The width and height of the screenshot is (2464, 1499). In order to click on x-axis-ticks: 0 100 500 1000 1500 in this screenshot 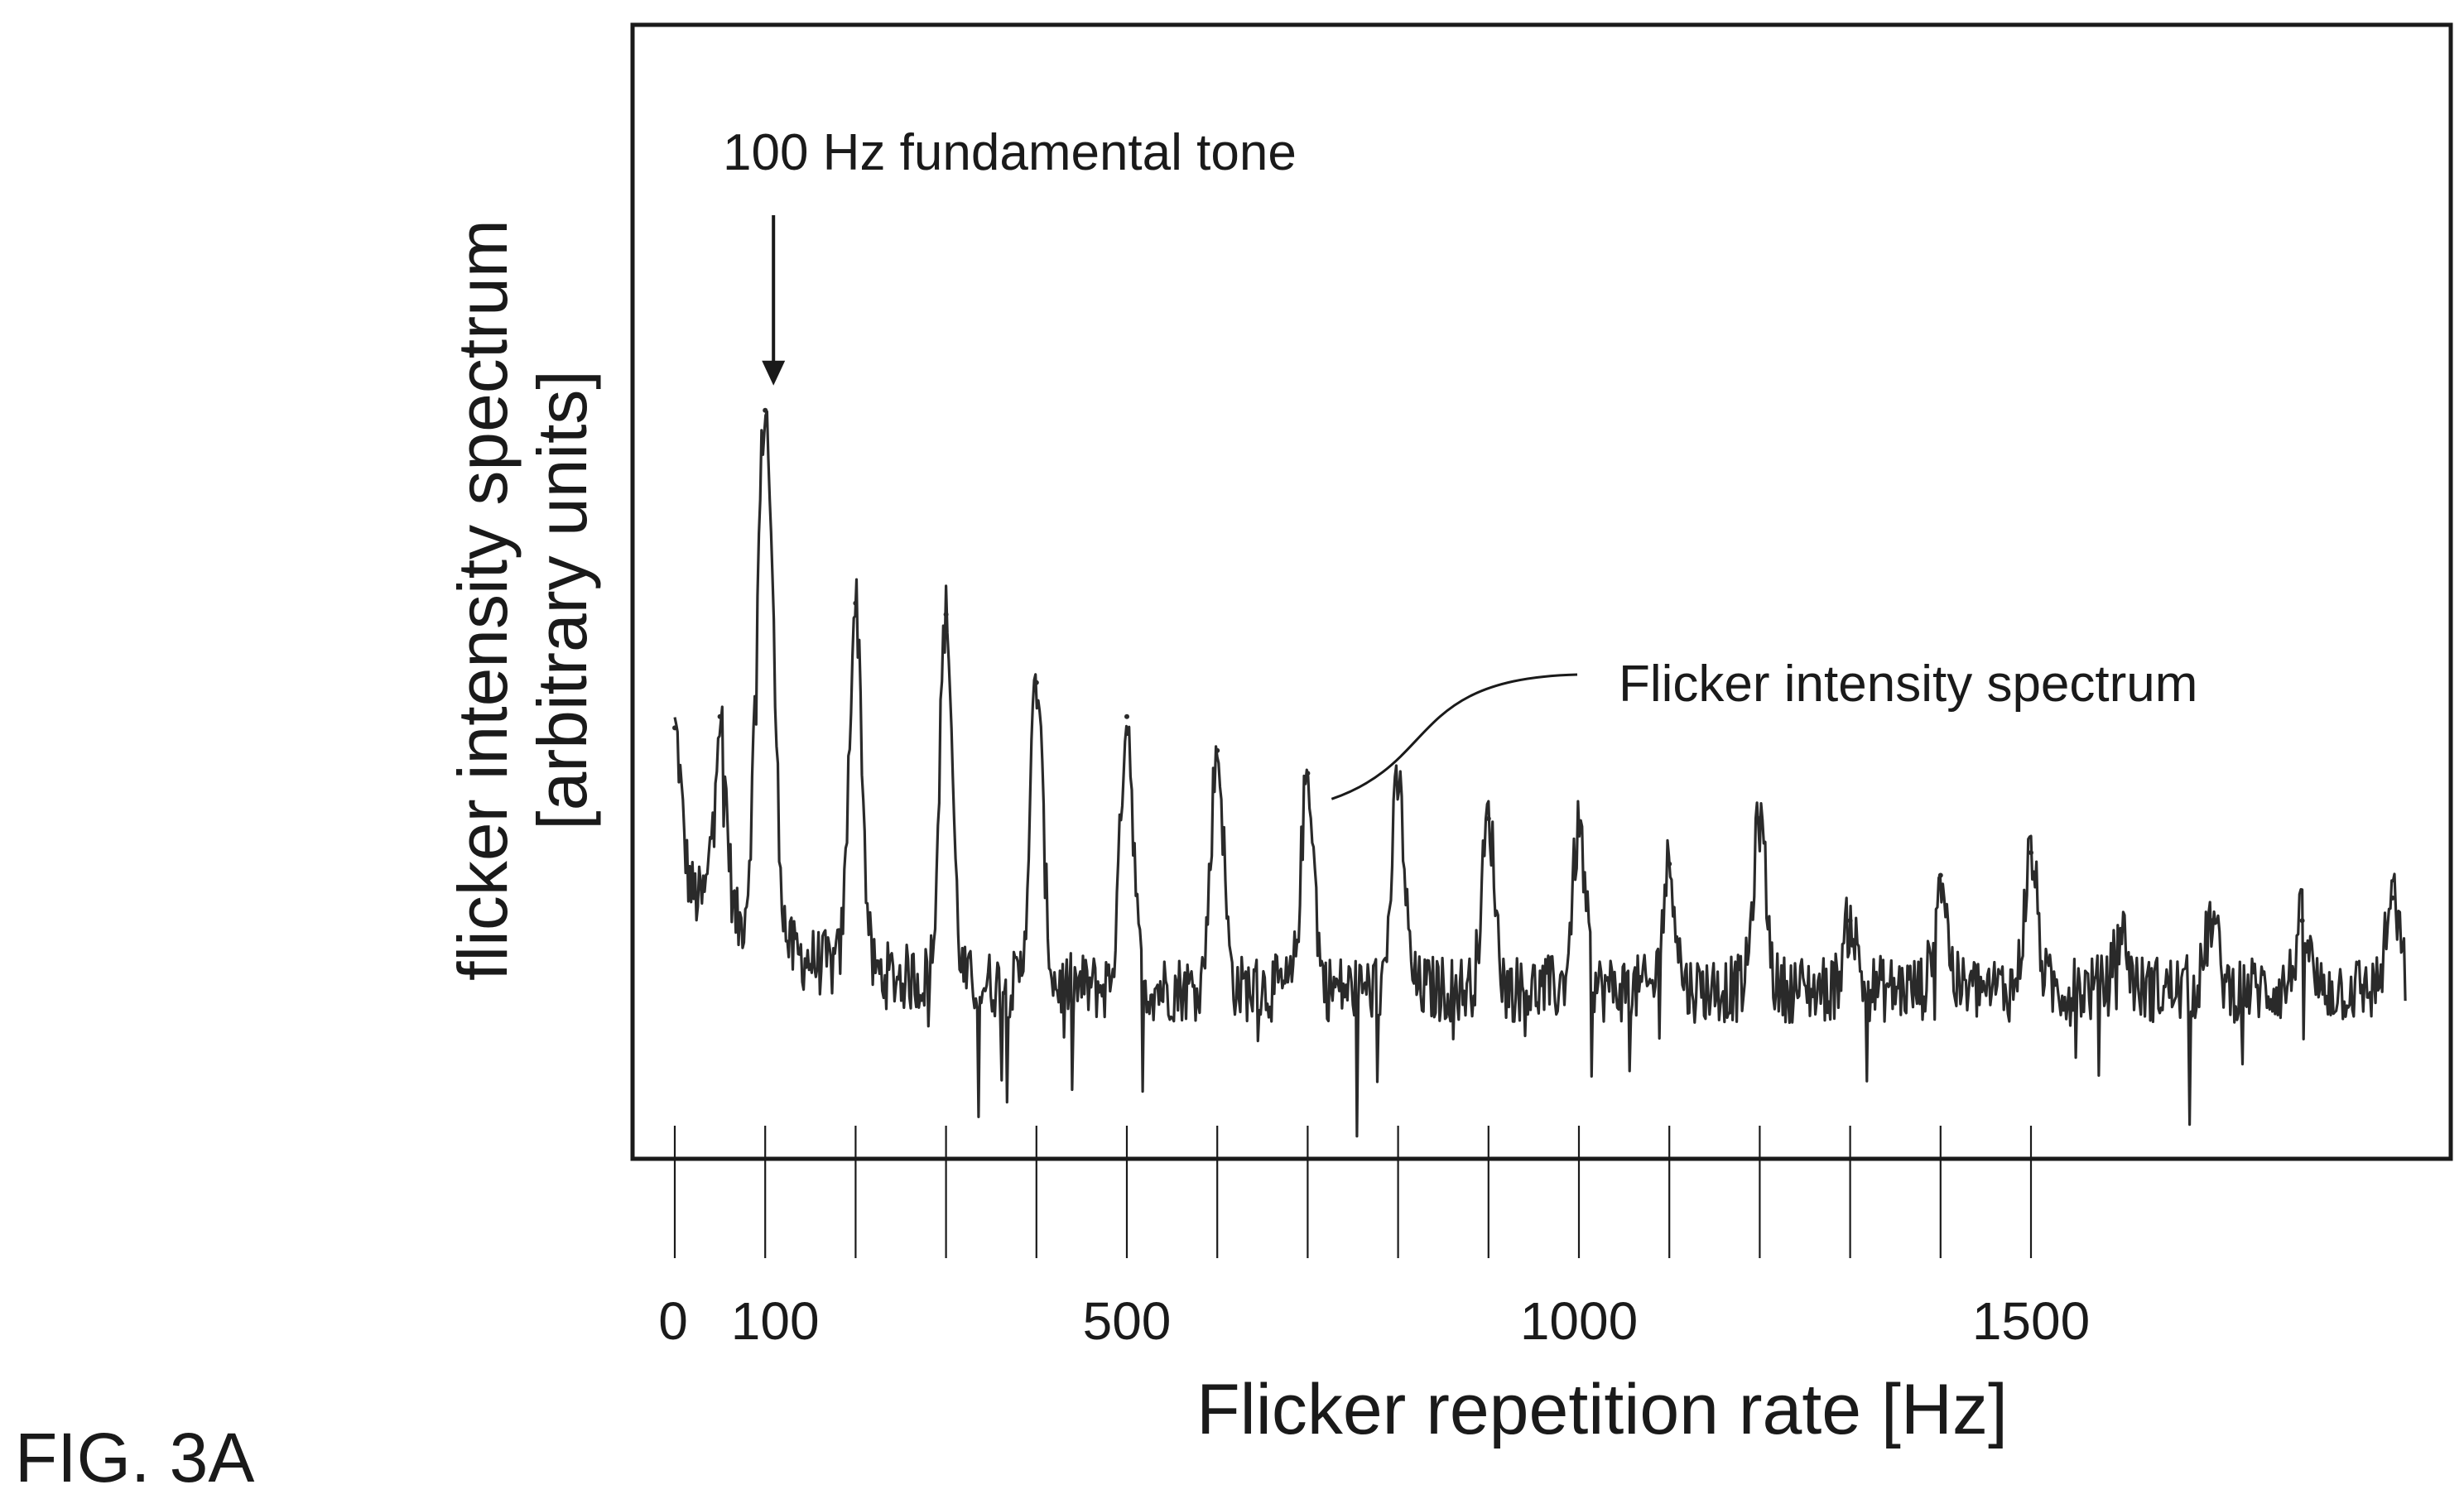, I will do `click(1374, 1238)`.